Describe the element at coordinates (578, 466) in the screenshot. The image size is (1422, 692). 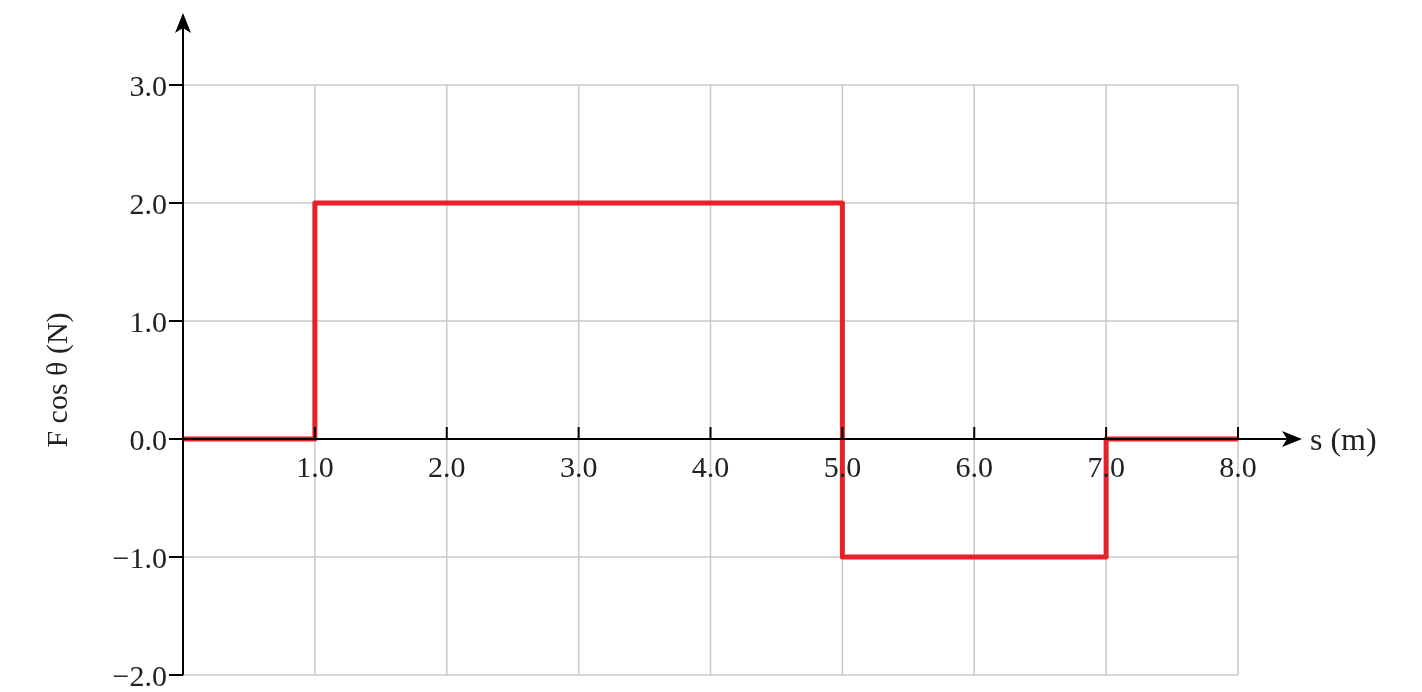
I see `x-tick-label: 3.0` at that location.